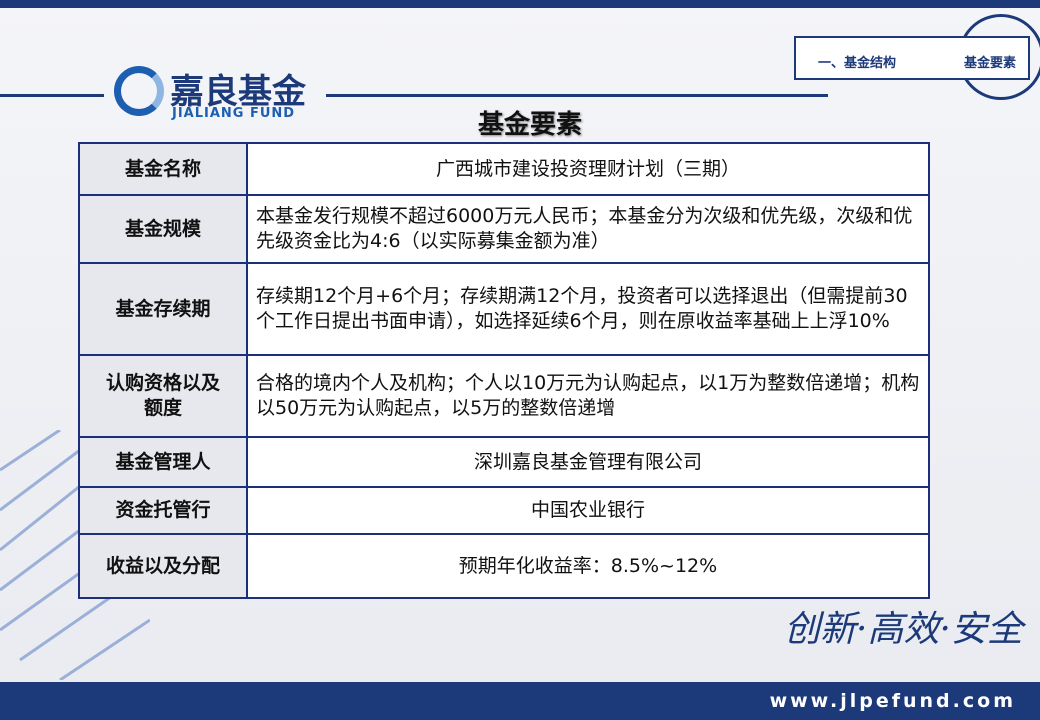  Describe the element at coordinates (75, 555) in the screenshot. I see `decoration` at that location.